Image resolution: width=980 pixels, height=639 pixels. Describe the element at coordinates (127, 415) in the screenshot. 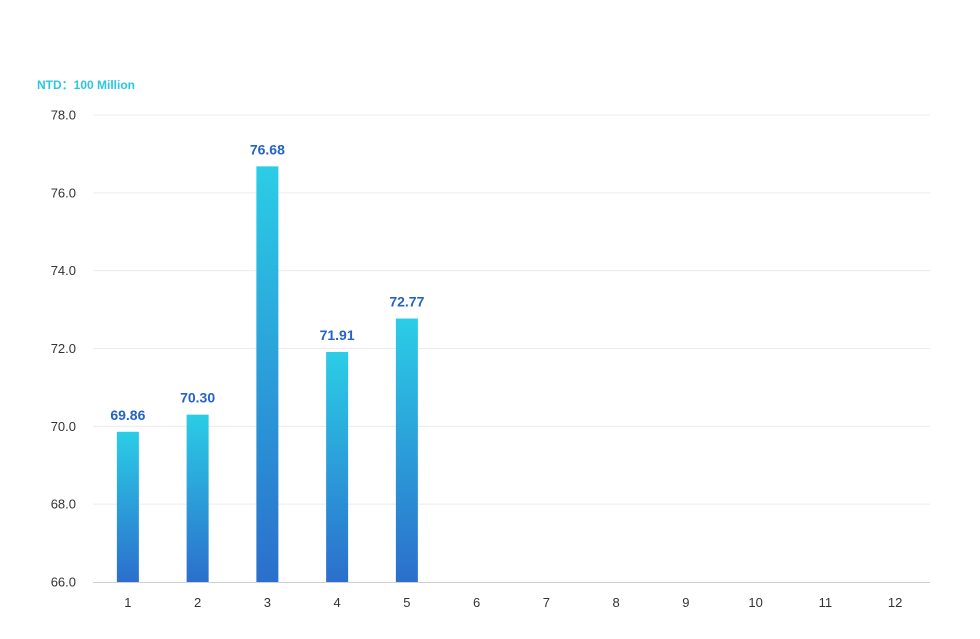

I see `data-label: 69.86` at that location.